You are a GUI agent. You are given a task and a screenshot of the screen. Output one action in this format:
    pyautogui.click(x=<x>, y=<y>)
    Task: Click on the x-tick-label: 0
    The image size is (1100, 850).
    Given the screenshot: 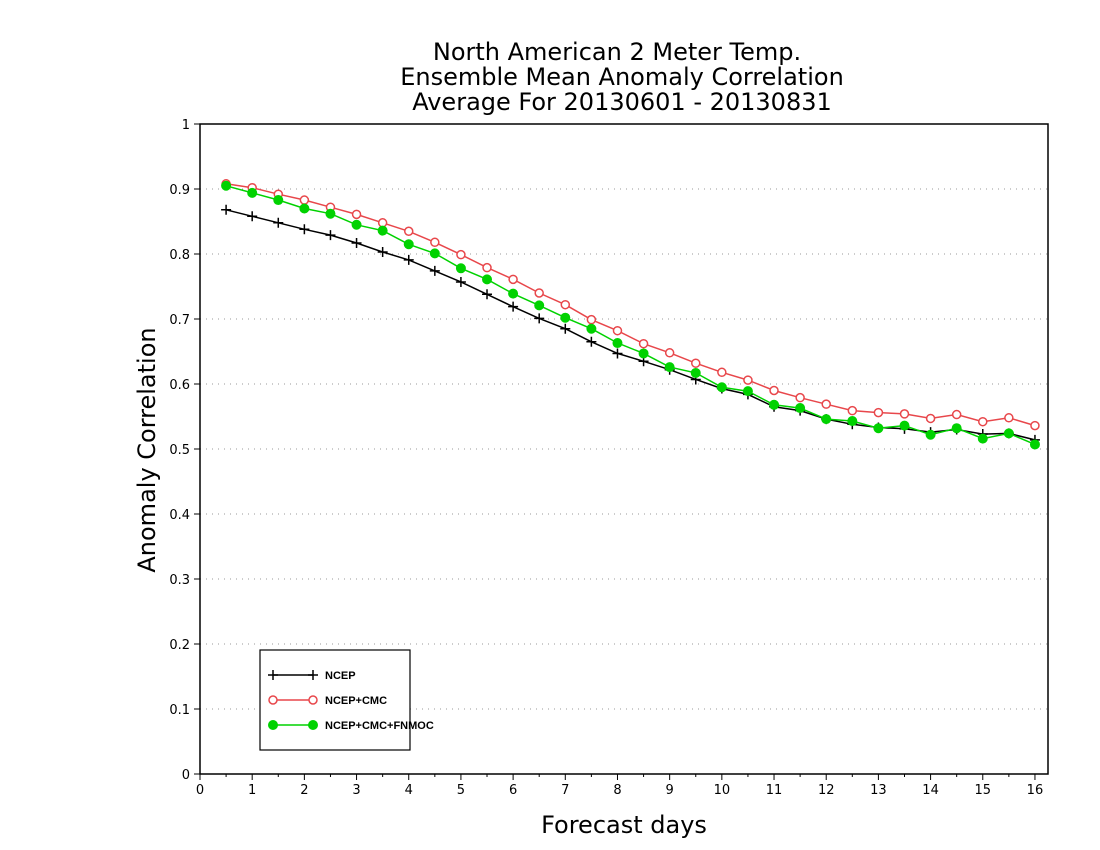 What is the action you would take?
    pyautogui.click(x=200, y=790)
    